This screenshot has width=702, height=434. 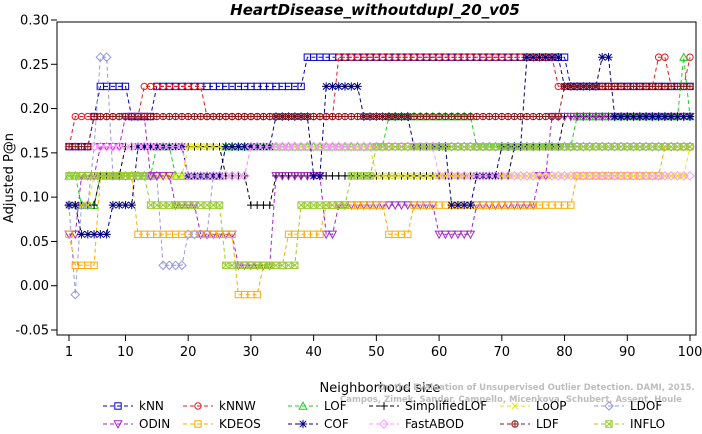 What do you see at coordinates (318, 424) in the screenshot?
I see `legend-item-cof: COF` at bounding box center [318, 424].